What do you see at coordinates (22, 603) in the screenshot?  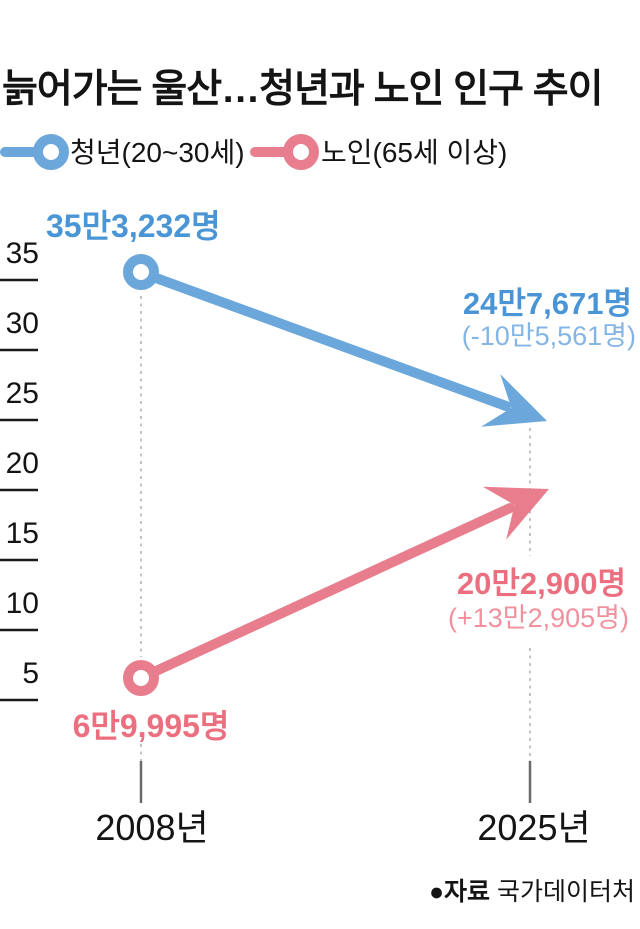 I see `y-tick-label-10: 10` at bounding box center [22, 603].